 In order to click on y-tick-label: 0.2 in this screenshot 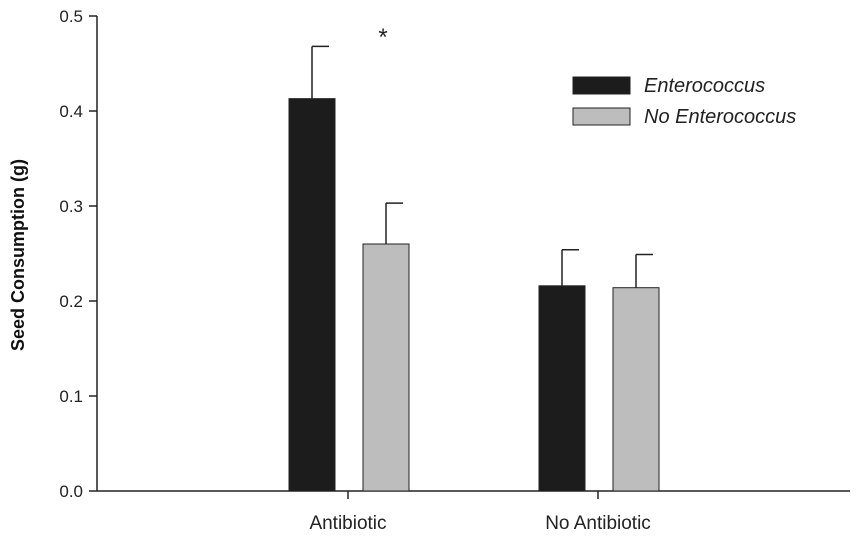, I will do `click(71, 301)`.